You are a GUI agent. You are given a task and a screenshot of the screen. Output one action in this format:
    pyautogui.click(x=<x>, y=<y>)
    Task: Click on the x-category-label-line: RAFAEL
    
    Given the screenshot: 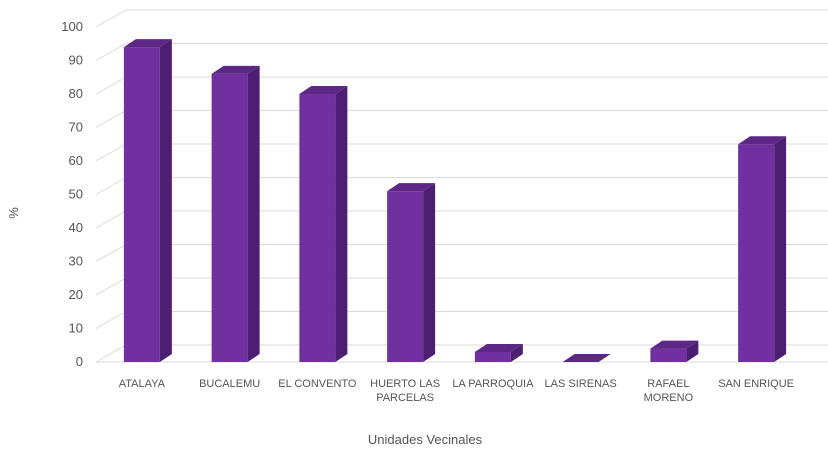 What is the action you would take?
    pyautogui.click(x=668, y=384)
    